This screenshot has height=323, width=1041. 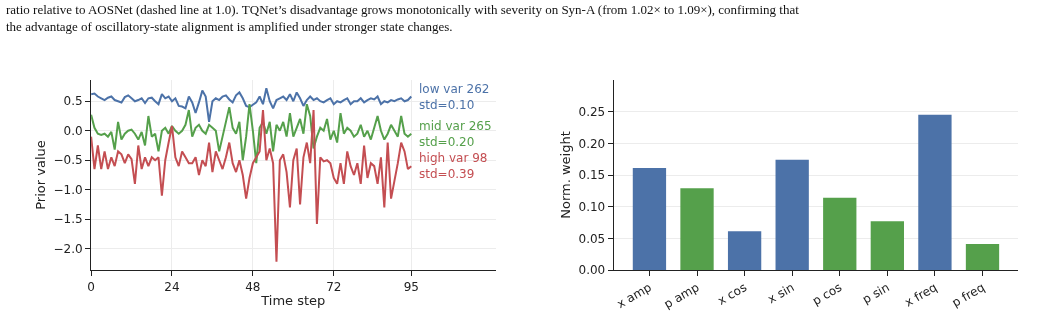 What do you see at coordinates (876, 293) in the screenshot?
I see `x-tick-label: p sin` at bounding box center [876, 293].